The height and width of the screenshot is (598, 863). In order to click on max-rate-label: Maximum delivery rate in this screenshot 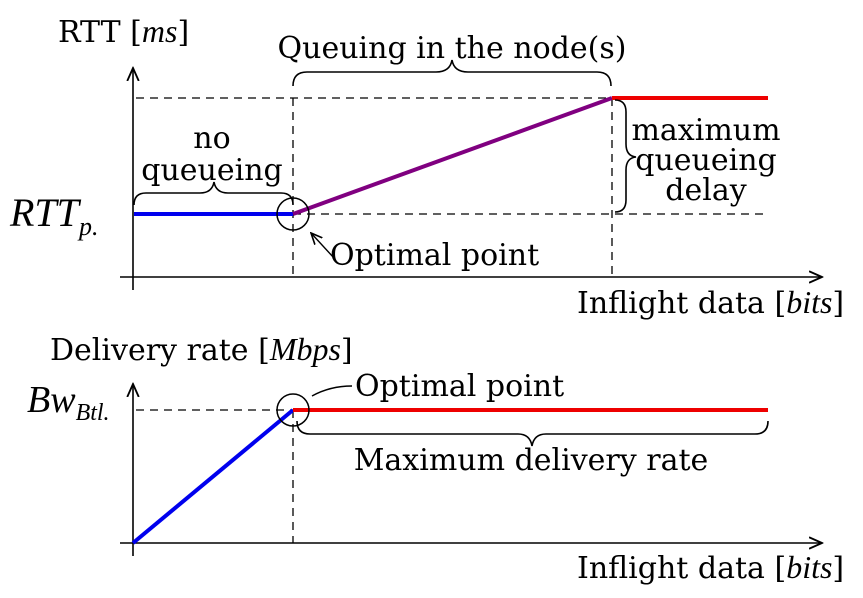, I will do `click(531, 460)`.